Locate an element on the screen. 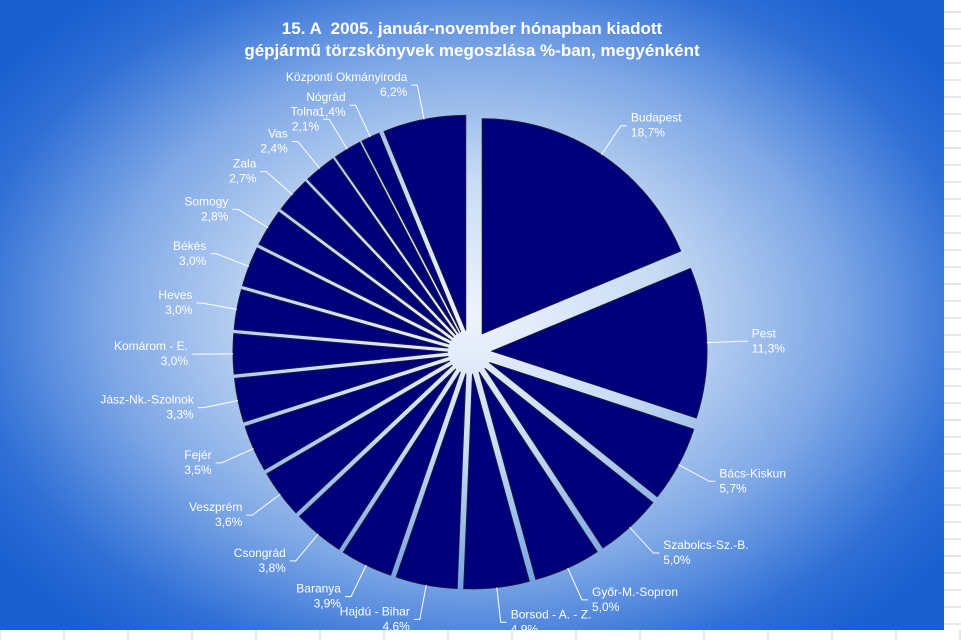  slice-value-label: 11,3% is located at coordinates (768, 348).